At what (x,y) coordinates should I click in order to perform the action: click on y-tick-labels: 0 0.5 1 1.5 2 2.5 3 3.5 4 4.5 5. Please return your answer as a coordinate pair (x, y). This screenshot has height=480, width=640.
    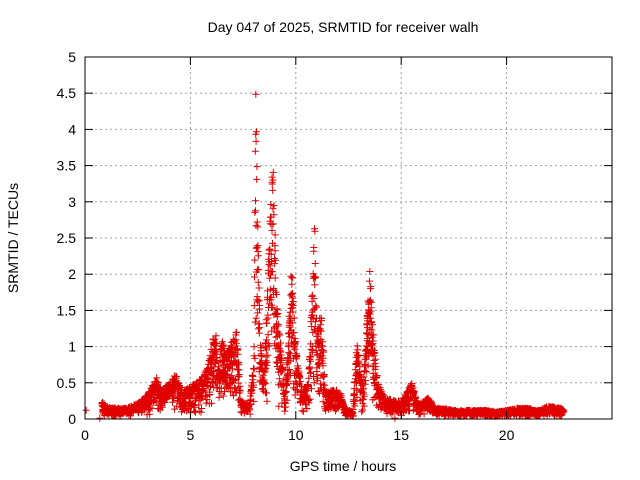
    Looking at the image, I should click on (67, 238).